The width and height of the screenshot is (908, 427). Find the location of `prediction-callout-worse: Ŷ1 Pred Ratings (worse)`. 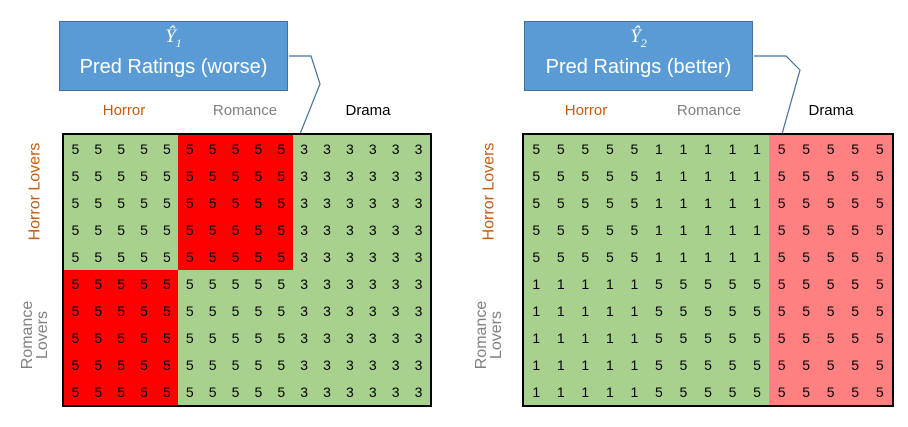

prediction-callout-worse: Ŷ1 Pred Ratings (worse) is located at coordinates (173, 56).